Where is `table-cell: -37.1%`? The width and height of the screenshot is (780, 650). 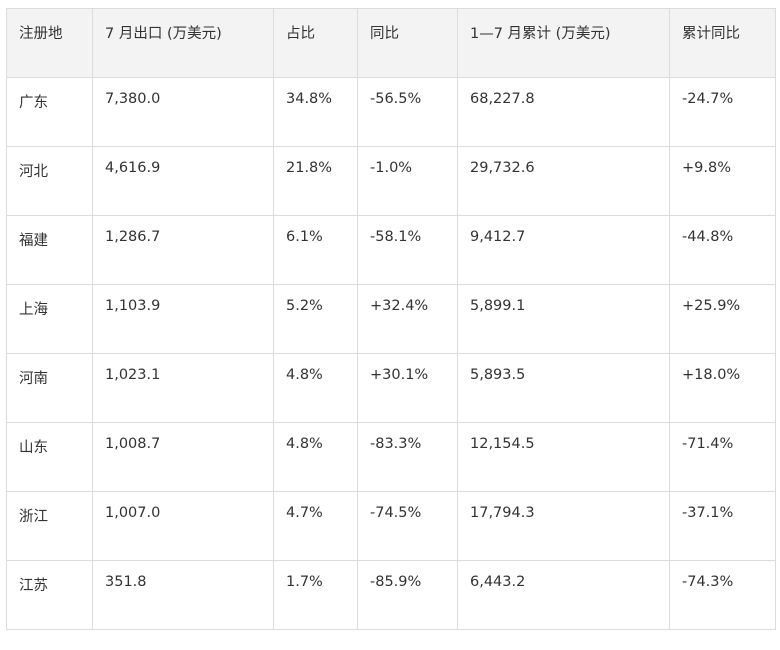
table-cell: -37.1% is located at coordinates (722, 526).